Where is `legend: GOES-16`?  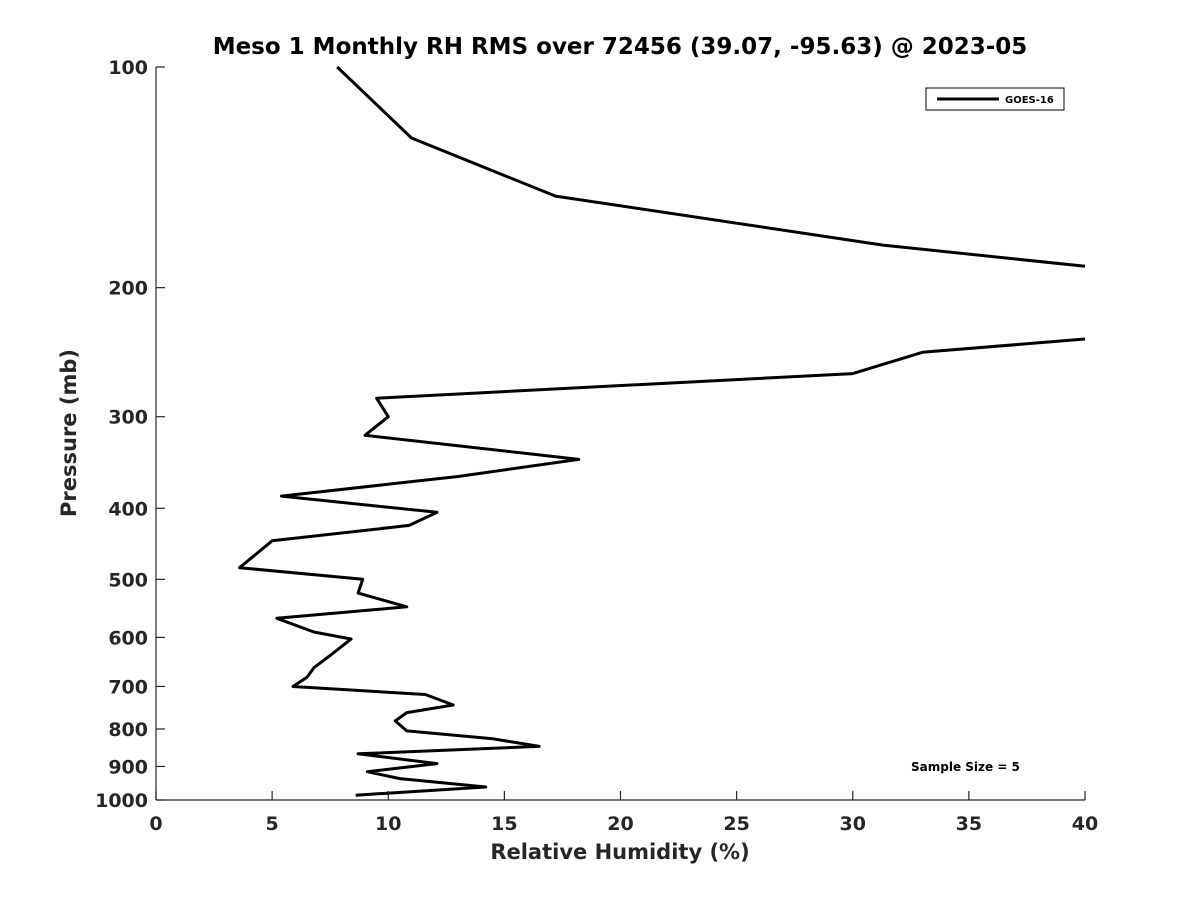 legend: GOES-16 is located at coordinates (995, 99).